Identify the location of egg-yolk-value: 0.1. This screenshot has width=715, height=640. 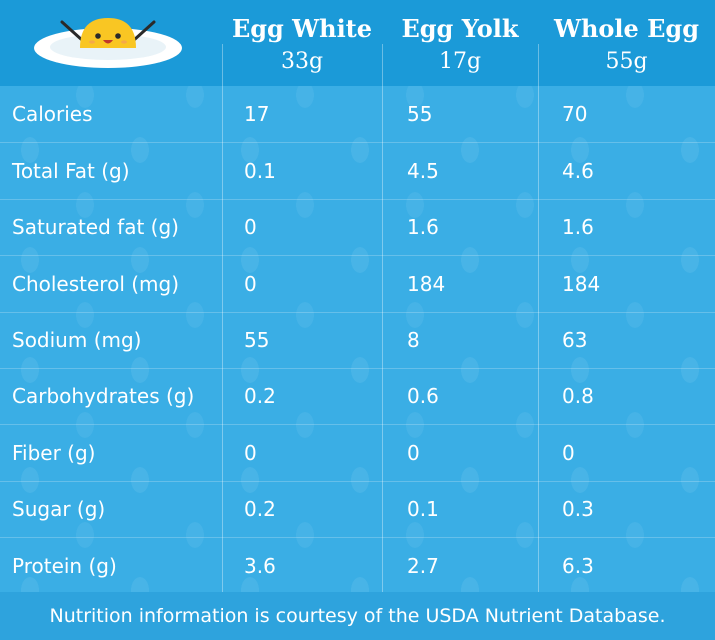
(423, 509).